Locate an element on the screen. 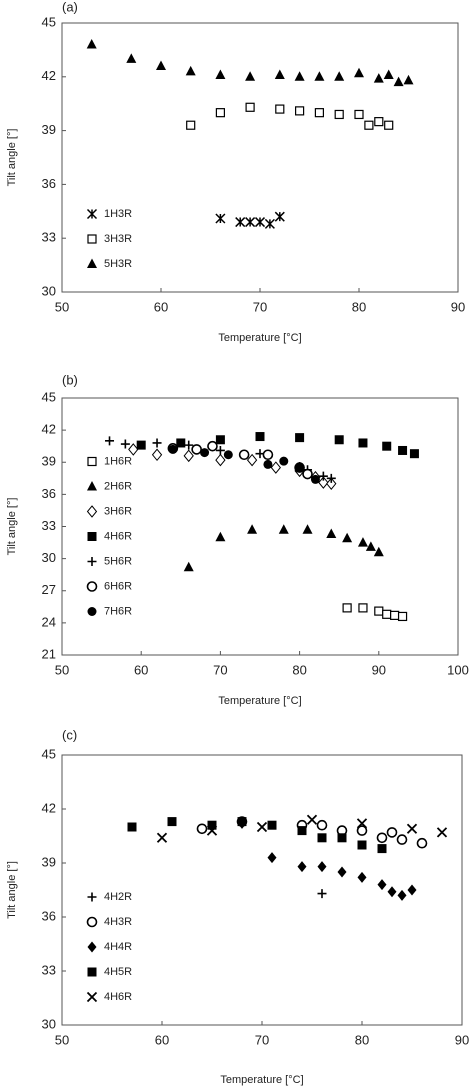 The width and height of the screenshot is (474, 1090). y-tick-label: 30 is located at coordinates (49, 1023).